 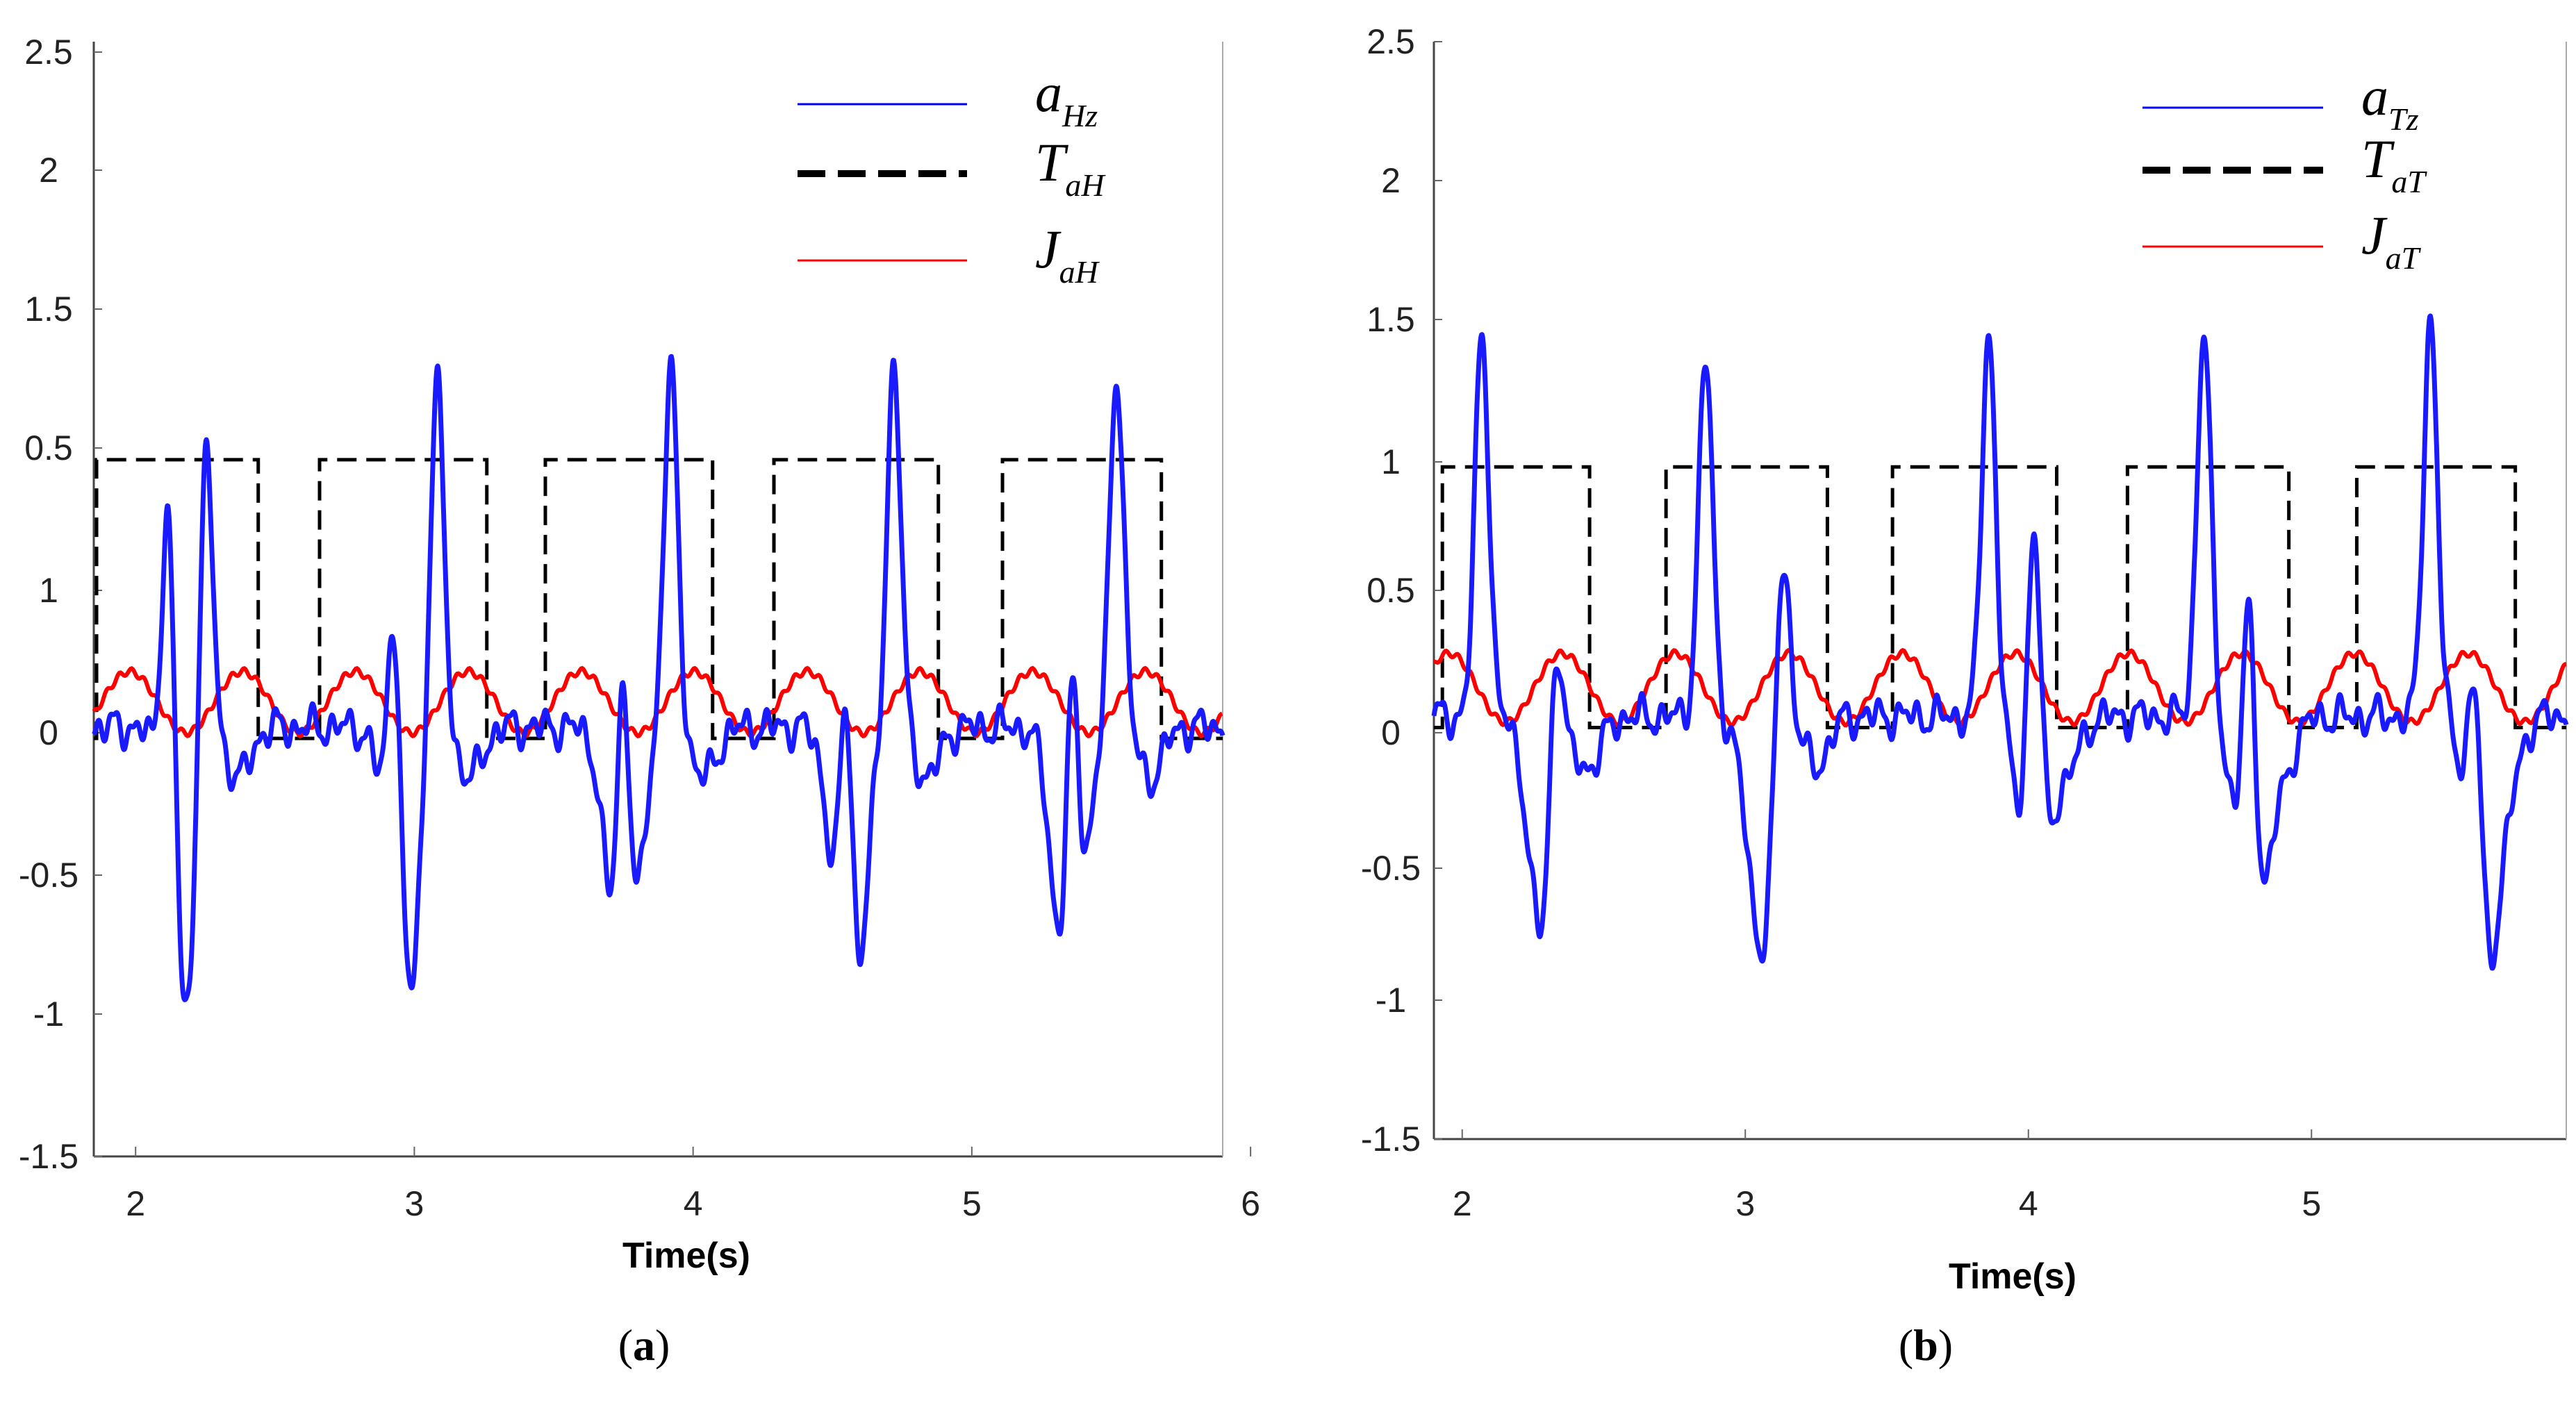 I want to click on legend-label-1: aHz, so click(x=1066, y=98).